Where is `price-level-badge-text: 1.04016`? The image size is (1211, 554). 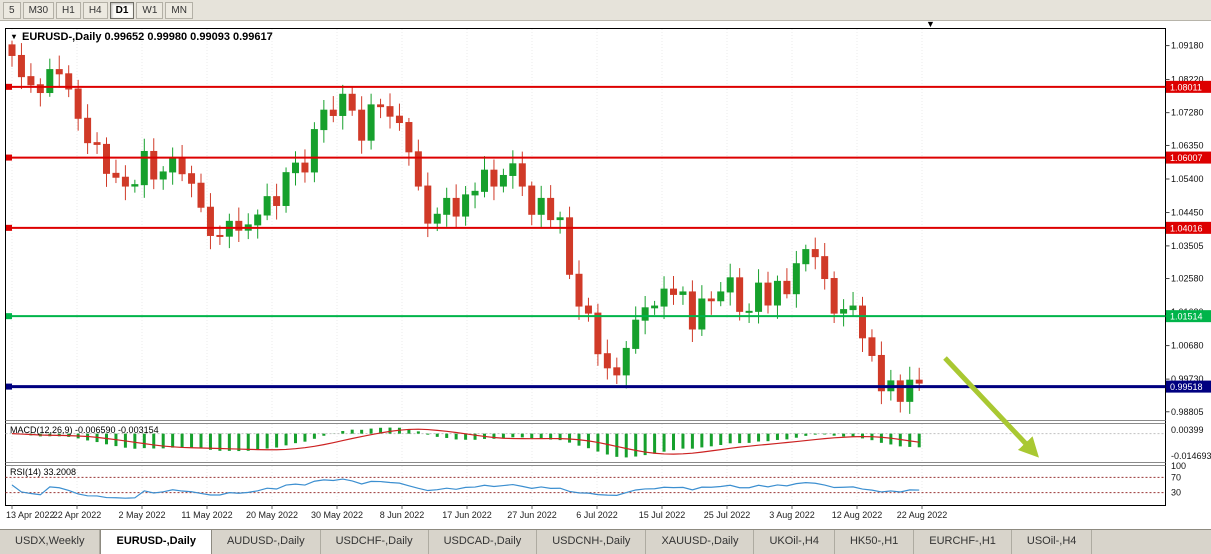 price-level-badge-text: 1.04016 is located at coordinates (1186, 228).